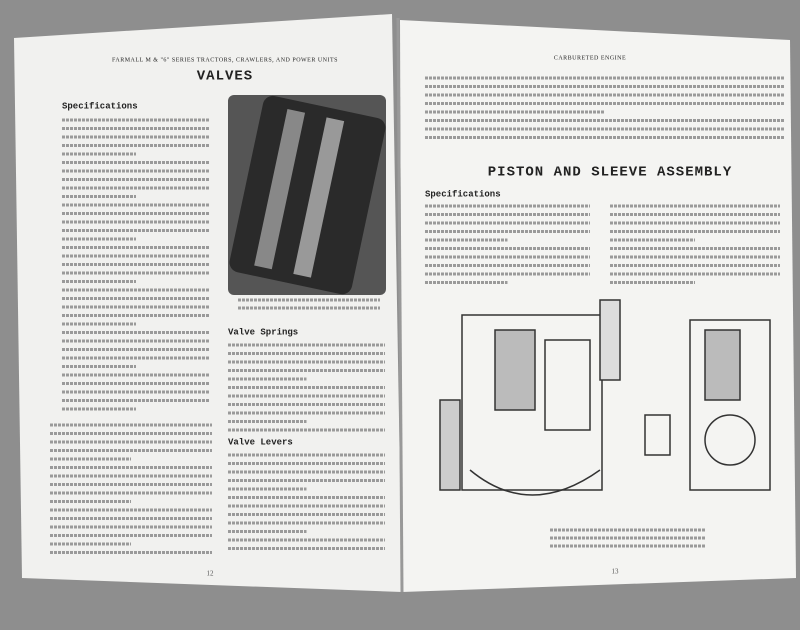  What do you see at coordinates (307, 195) in the screenshot?
I see `valve-photo` at bounding box center [307, 195].